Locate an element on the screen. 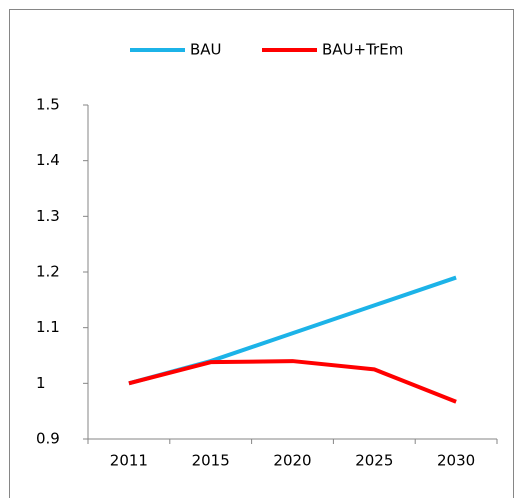  y-tick-label: 1.2 is located at coordinates (48, 272).